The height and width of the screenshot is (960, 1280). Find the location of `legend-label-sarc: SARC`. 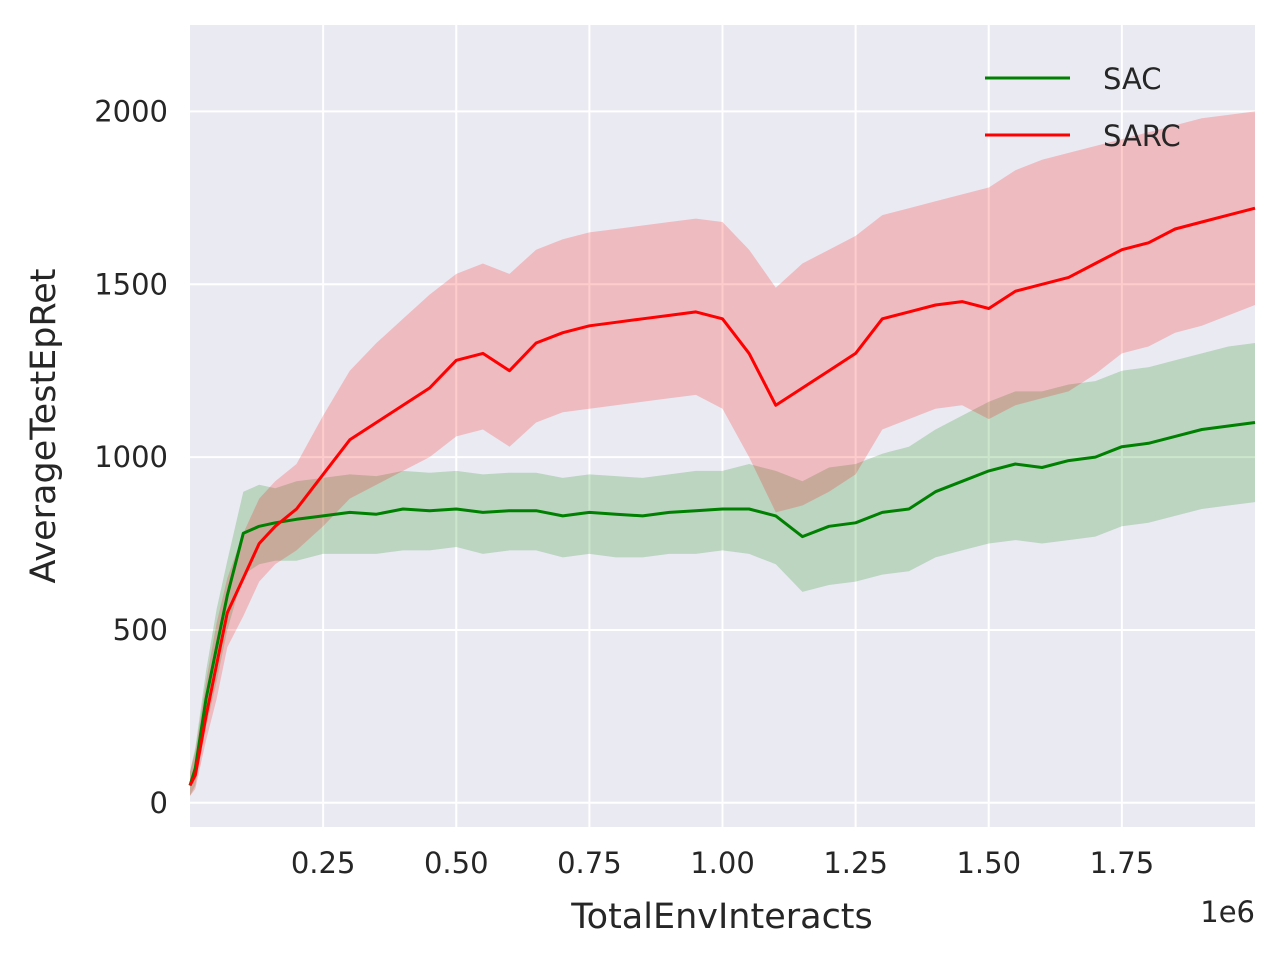

legend-label-sarc: SARC is located at coordinates (1142, 136).